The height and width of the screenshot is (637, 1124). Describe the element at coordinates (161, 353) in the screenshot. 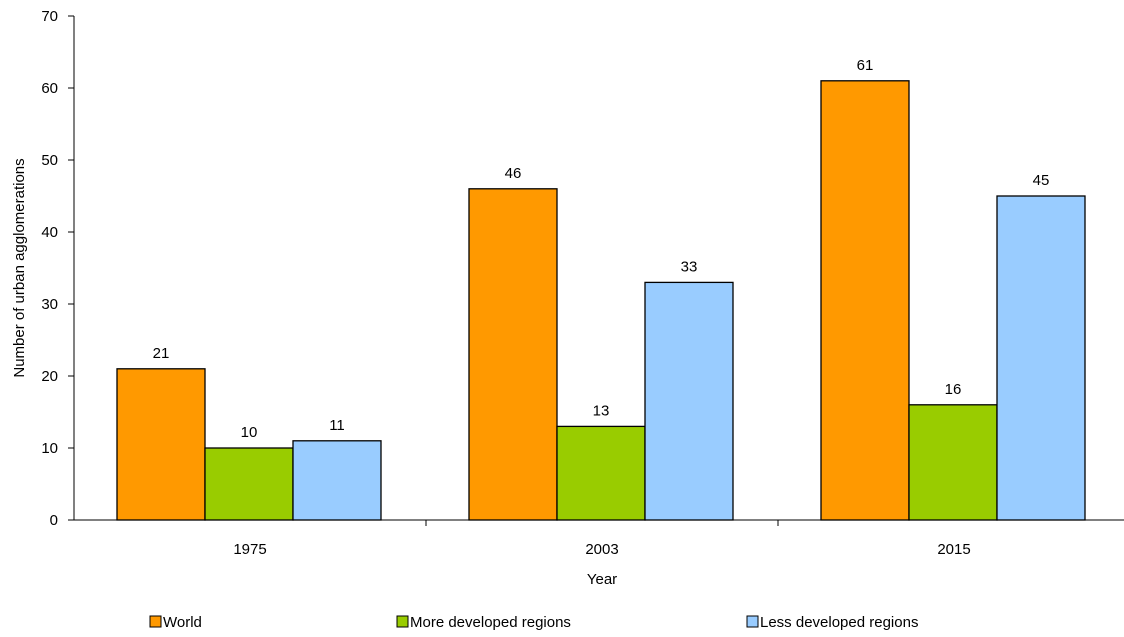

I see `data-label: 21` at that location.